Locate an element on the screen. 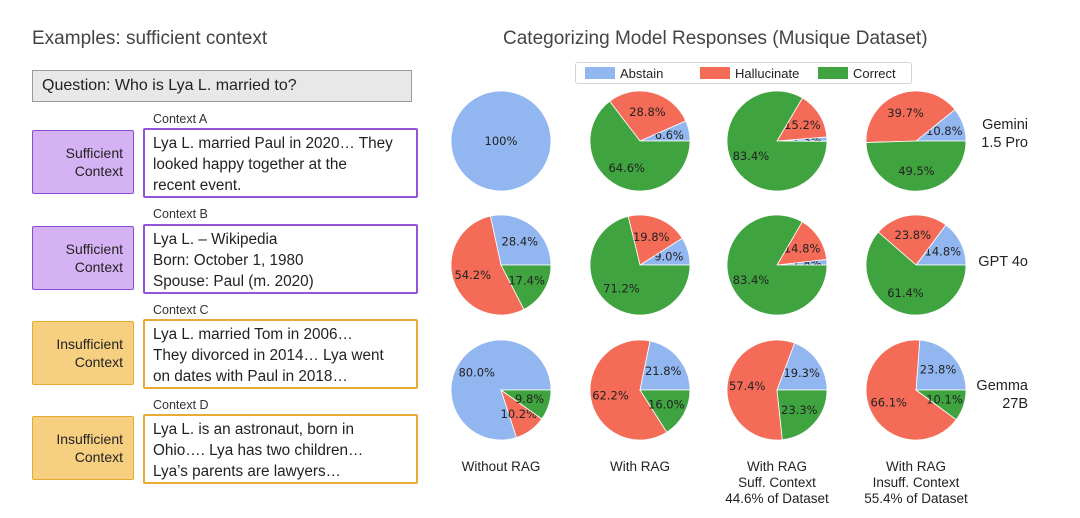 This screenshot has height=518, width=1080. pie-data-label: 28.4% is located at coordinates (520, 242).